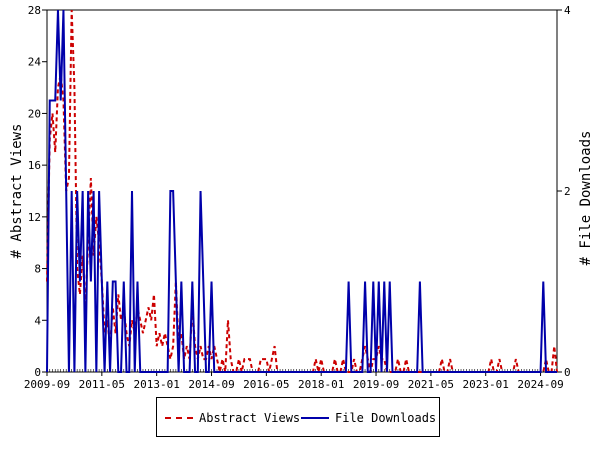 This screenshot has width=600, height=450. I want to click on y-left-tick-label: 24, so click(35, 62).